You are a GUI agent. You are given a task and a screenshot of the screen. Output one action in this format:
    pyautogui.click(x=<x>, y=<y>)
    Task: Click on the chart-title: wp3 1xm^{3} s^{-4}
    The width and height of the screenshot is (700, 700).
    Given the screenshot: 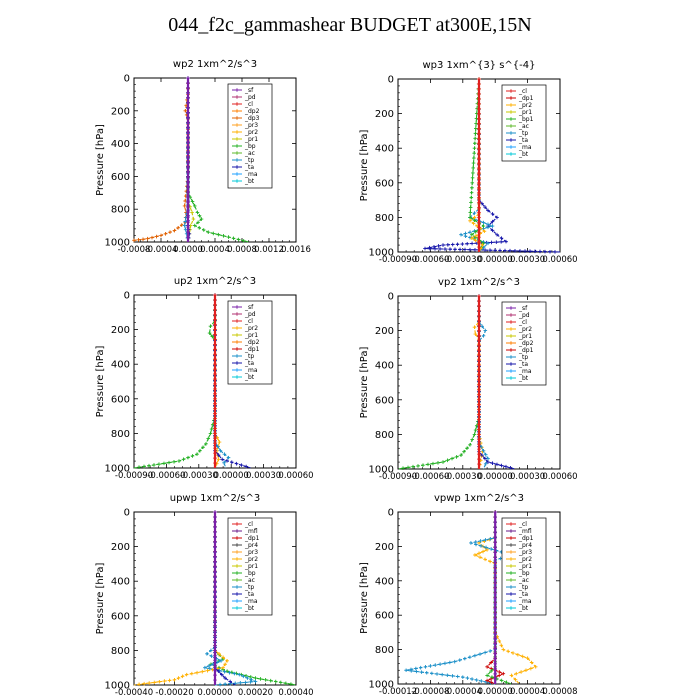 What is the action you would take?
    pyautogui.click(x=478, y=65)
    